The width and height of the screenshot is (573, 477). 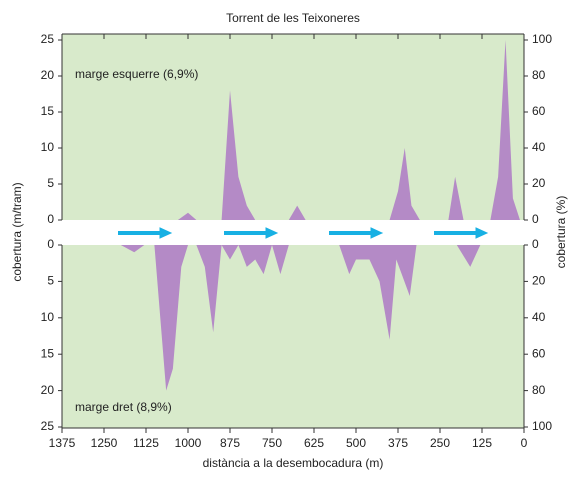 I want to click on x-axis-label: distància a la desembocadura (m), so click(x=293, y=463).